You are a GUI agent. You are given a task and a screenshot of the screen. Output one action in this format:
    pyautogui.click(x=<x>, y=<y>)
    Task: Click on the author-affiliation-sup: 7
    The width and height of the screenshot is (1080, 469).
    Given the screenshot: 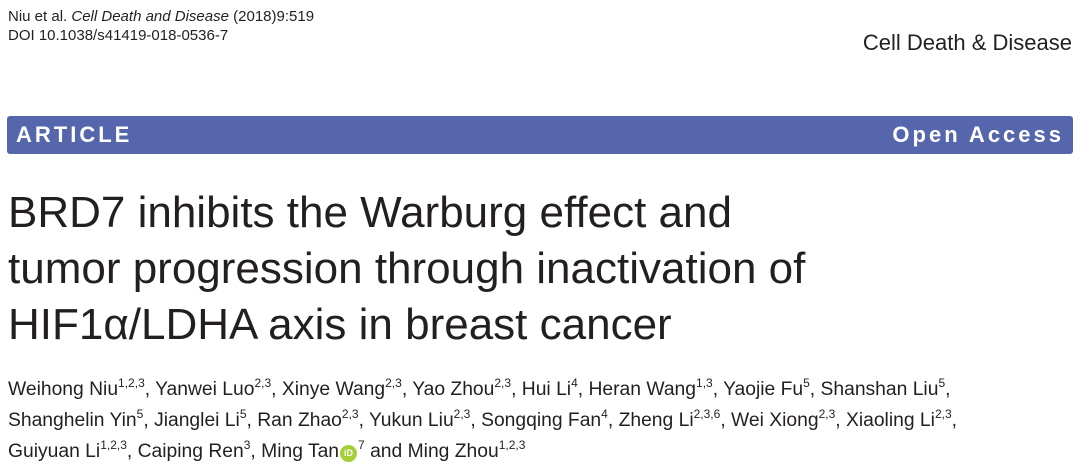 What is the action you would take?
    pyautogui.click(x=361, y=445)
    